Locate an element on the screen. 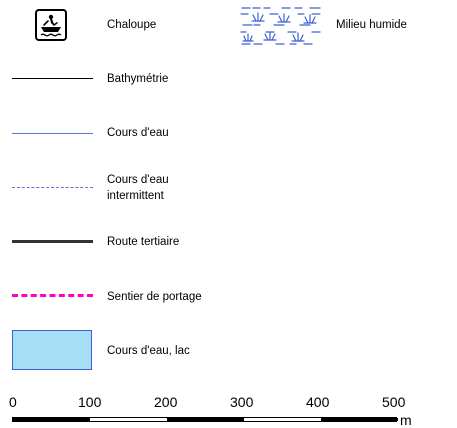 The width and height of the screenshot is (457, 428). legend-label-cours-eau: Cours d'eau is located at coordinates (138, 133).